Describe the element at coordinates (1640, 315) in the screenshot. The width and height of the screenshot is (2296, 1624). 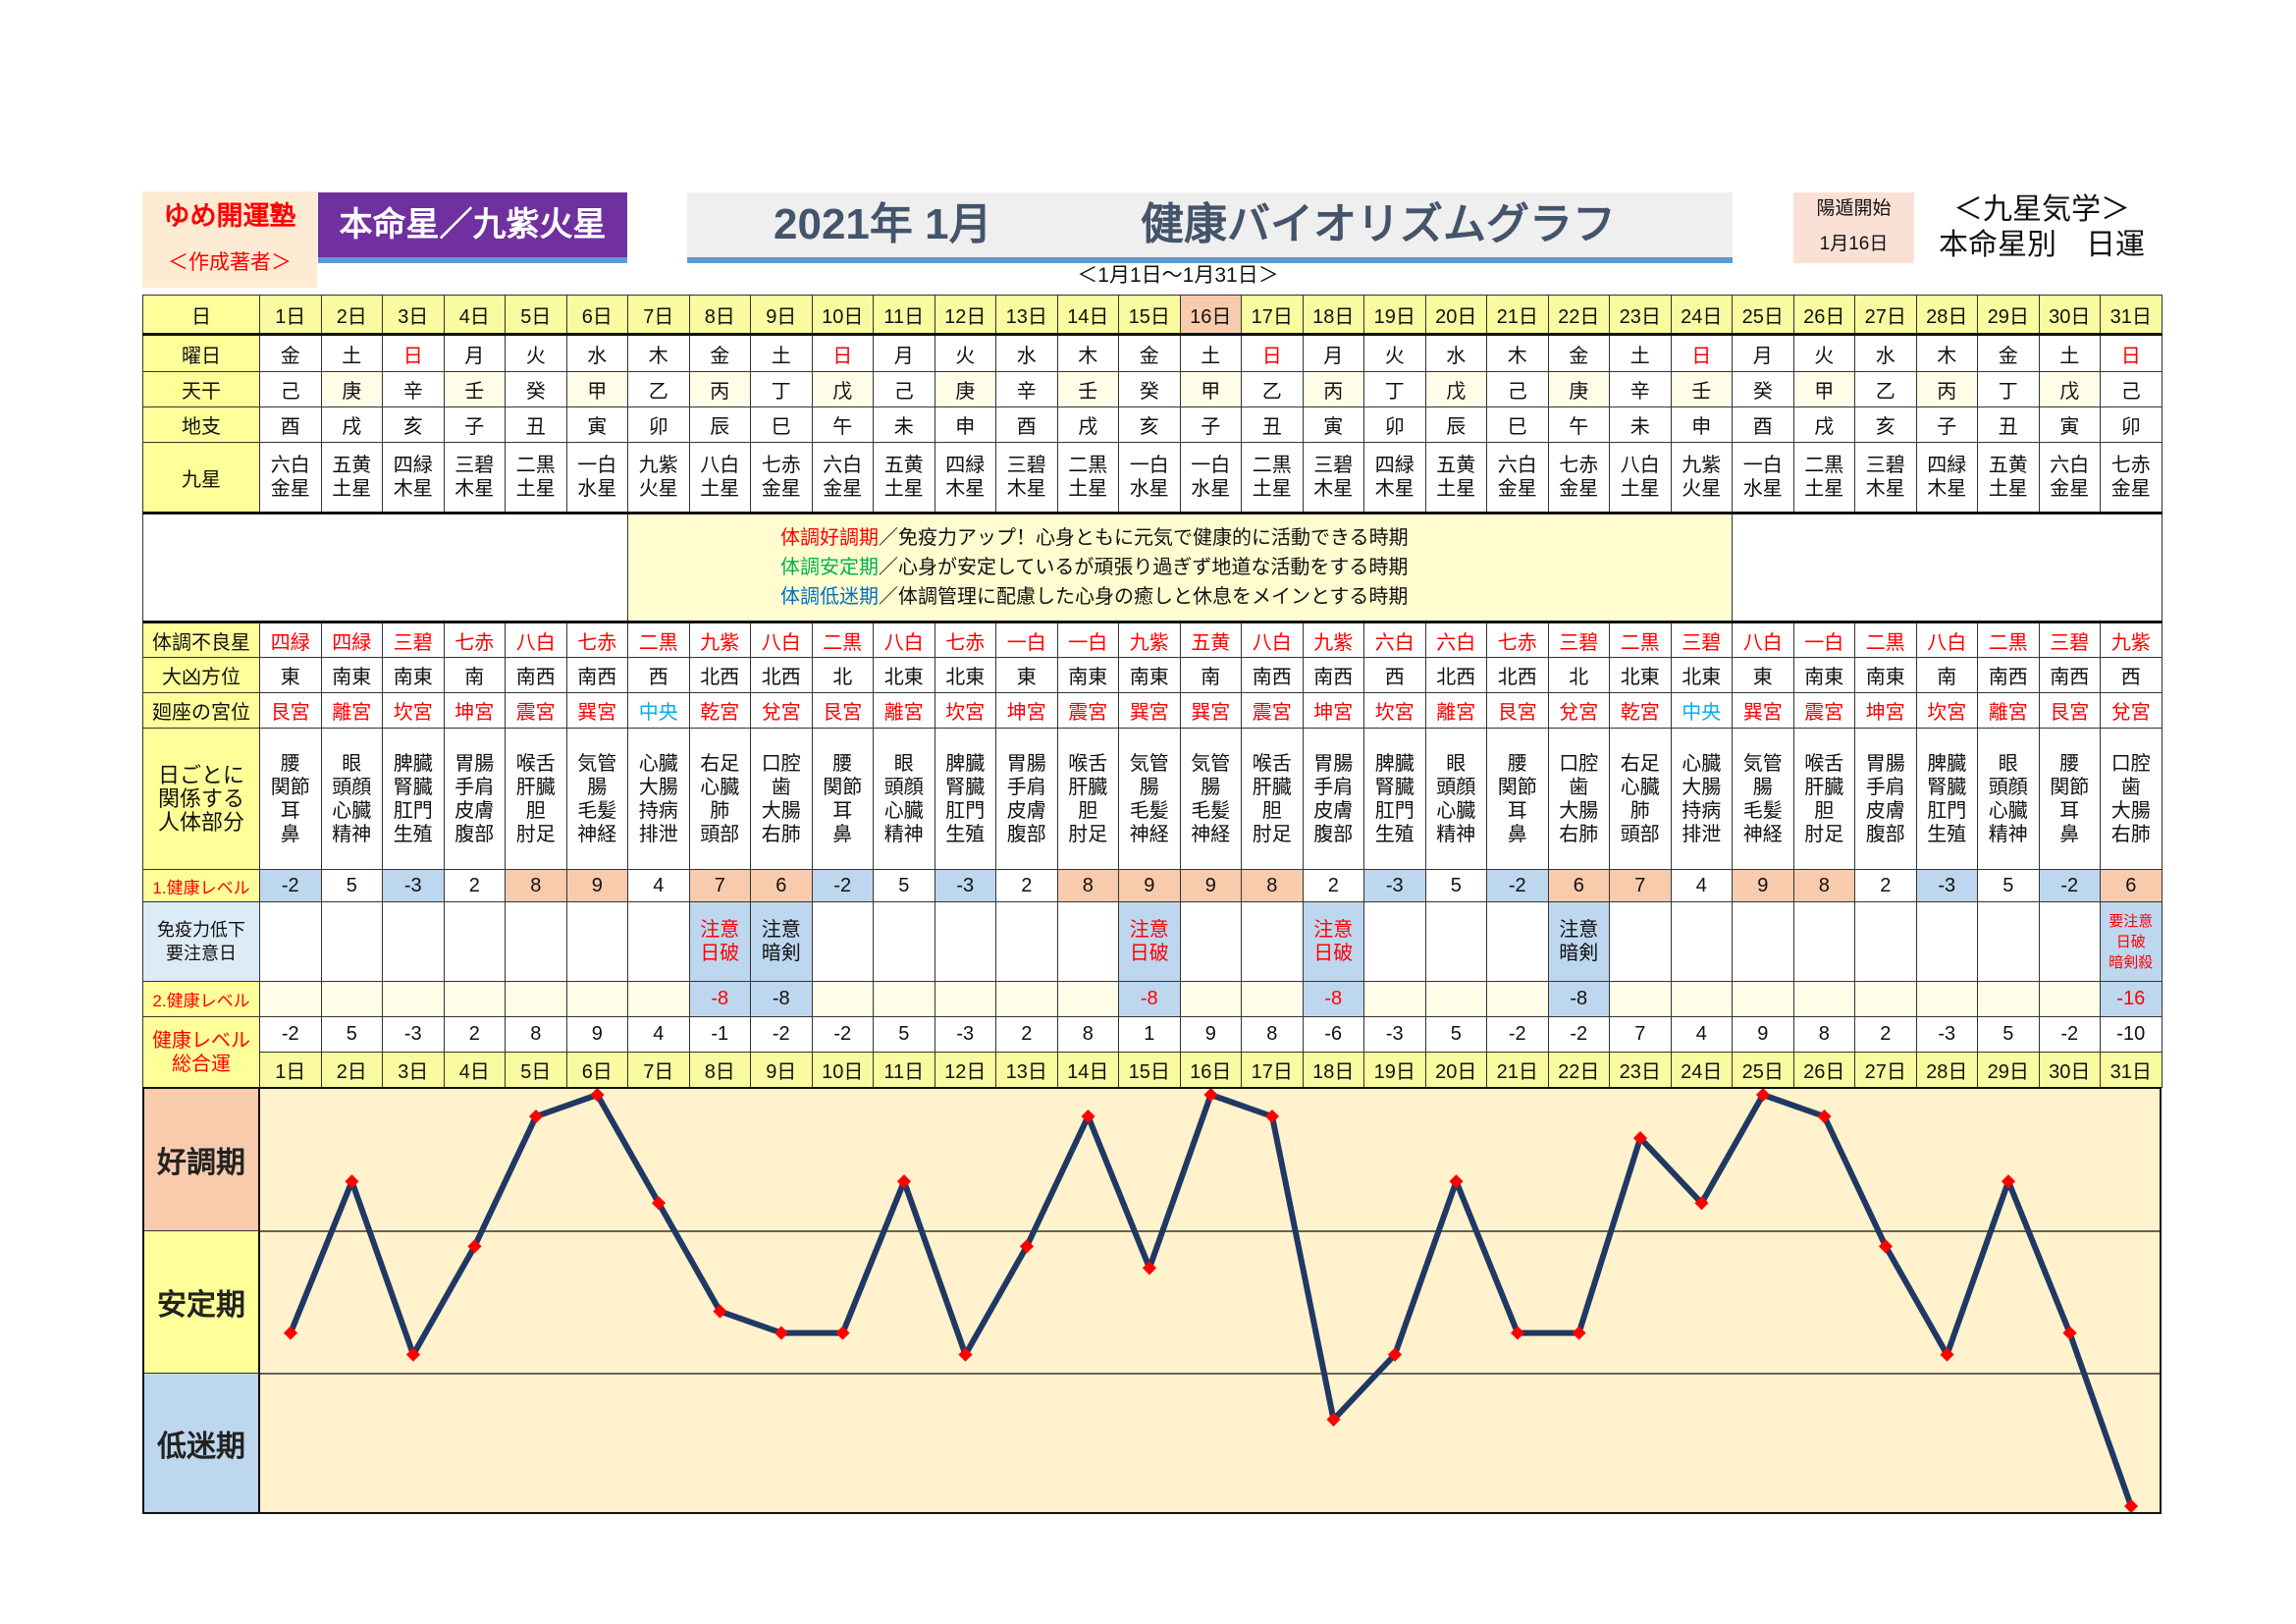
I see `day-cell: 23日` at that location.